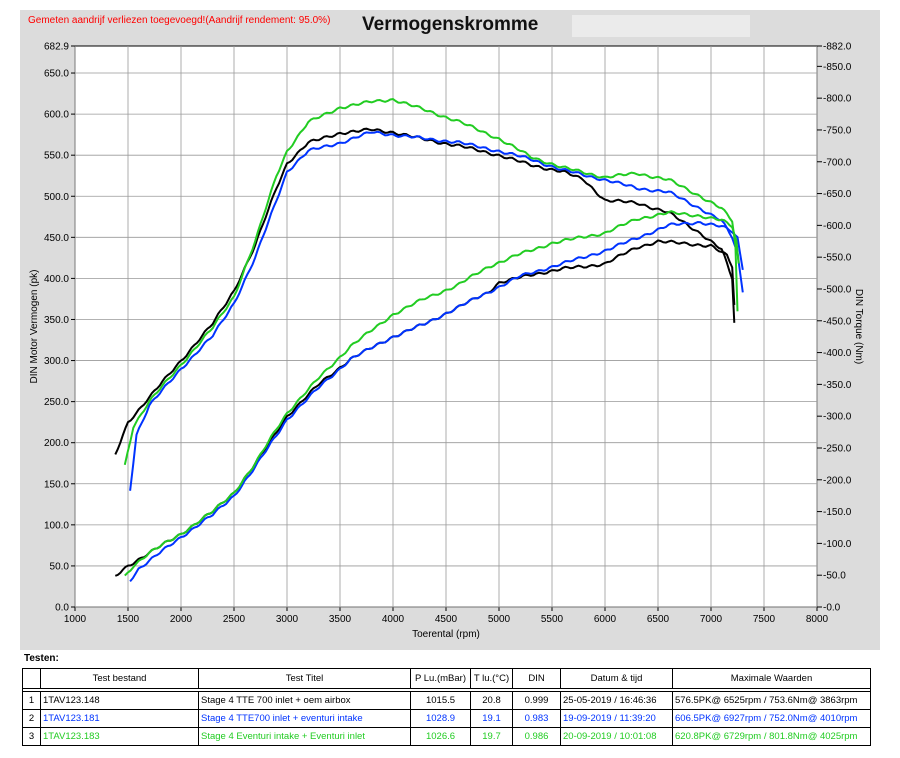 The width and height of the screenshot is (900, 758). What do you see at coordinates (837, 99) in the screenshot?
I see `y2-tick-label: -800.0` at bounding box center [837, 99].